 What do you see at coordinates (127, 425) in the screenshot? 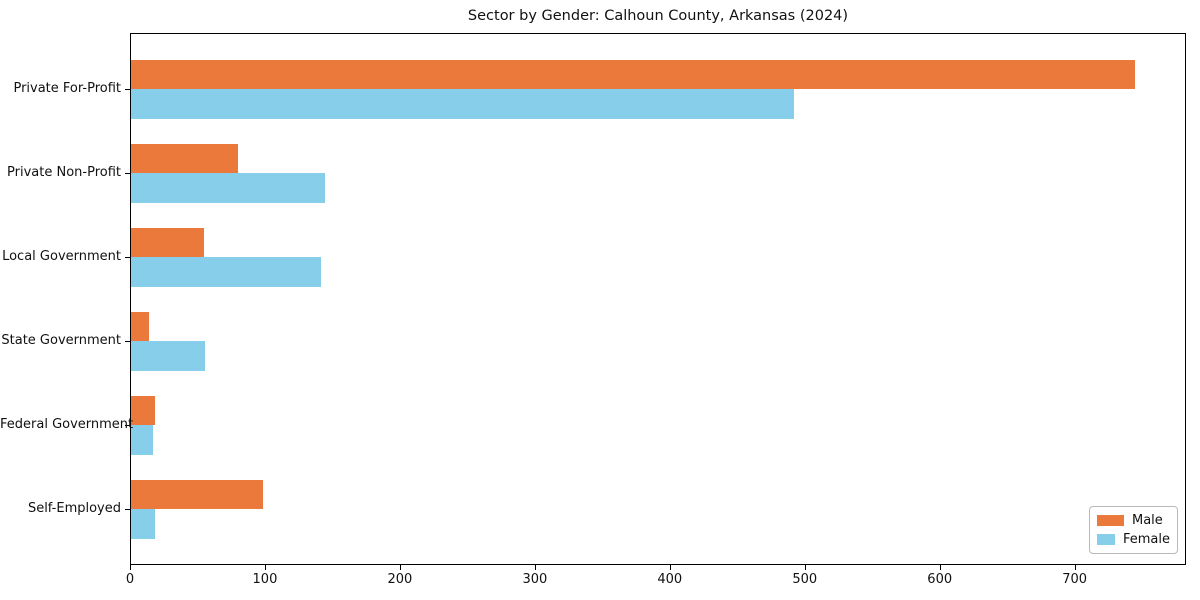
I see `y-axis-tick-federal-government` at bounding box center [127, 425].